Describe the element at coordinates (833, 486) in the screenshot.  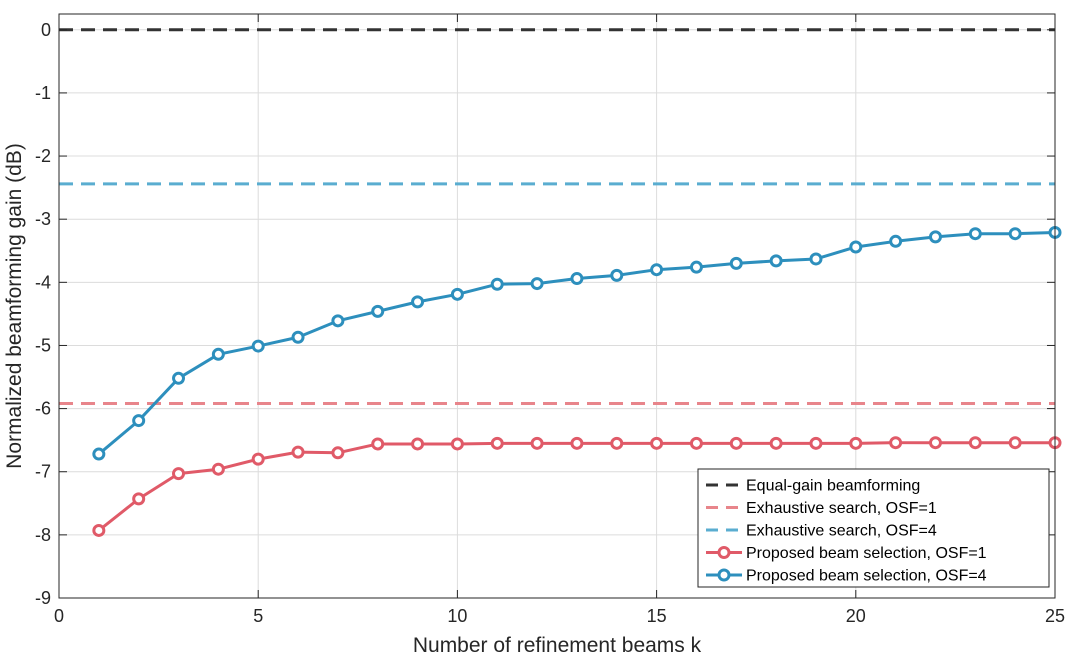
I see `legend-entry: Equal-gain beamforming` at that location.